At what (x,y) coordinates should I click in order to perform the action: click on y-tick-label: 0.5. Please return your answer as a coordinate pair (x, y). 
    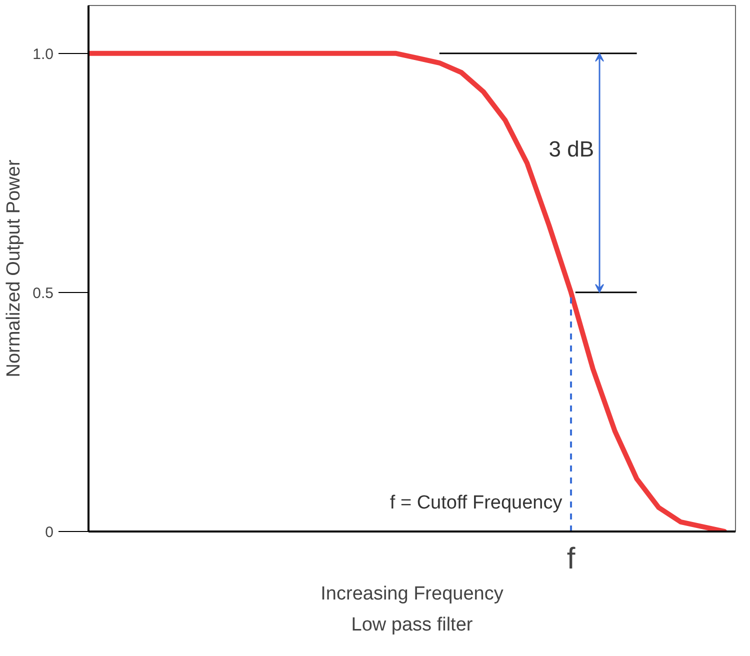
    Looking at the image, I should click on (43, 293).